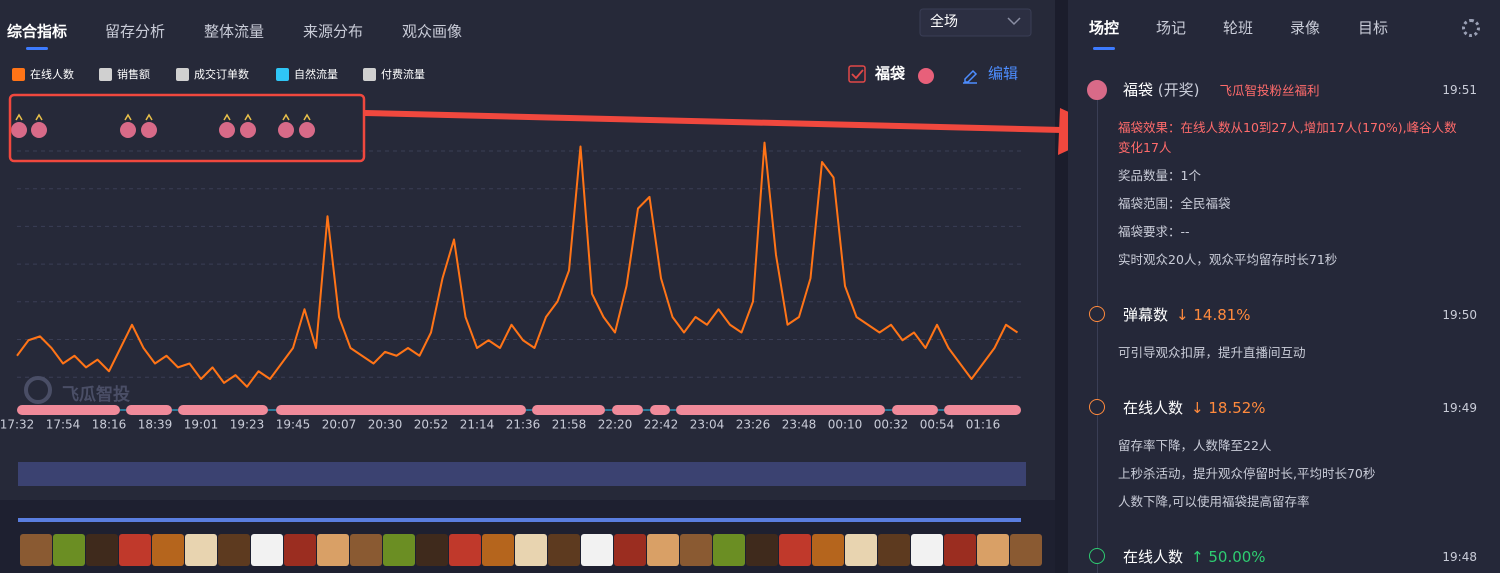  Describe the element at coordinates (1284, 335) in the screenshot. I see `event: 弹幕数 ↓ 14.81% 19:50 可引导观众扣屏，提升直播间互动` at that location.